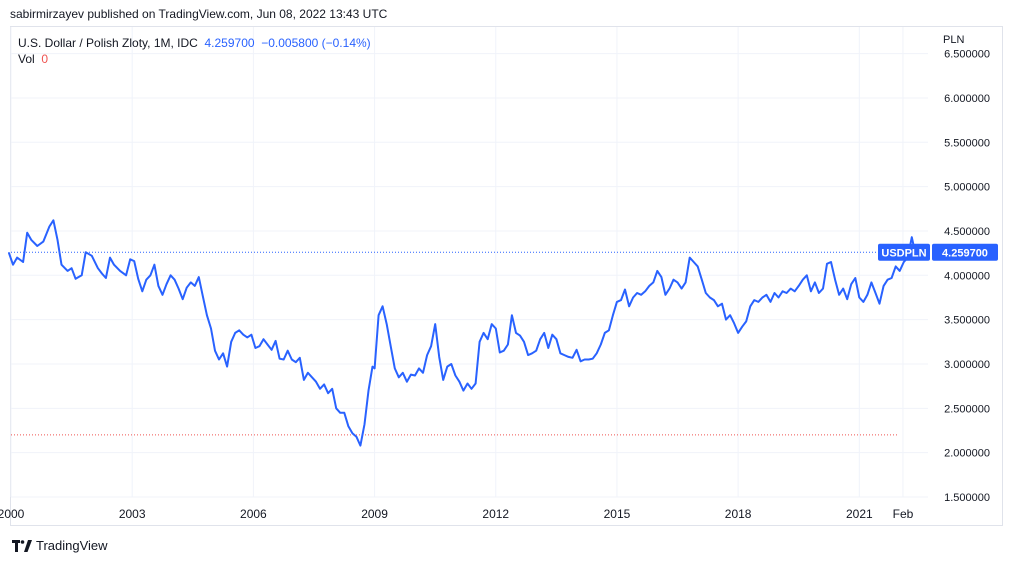 Image resolution: width=1012 pixels, height=563 pixels. I want to click on y-tick-label: 5.500000, so click(967, 143).